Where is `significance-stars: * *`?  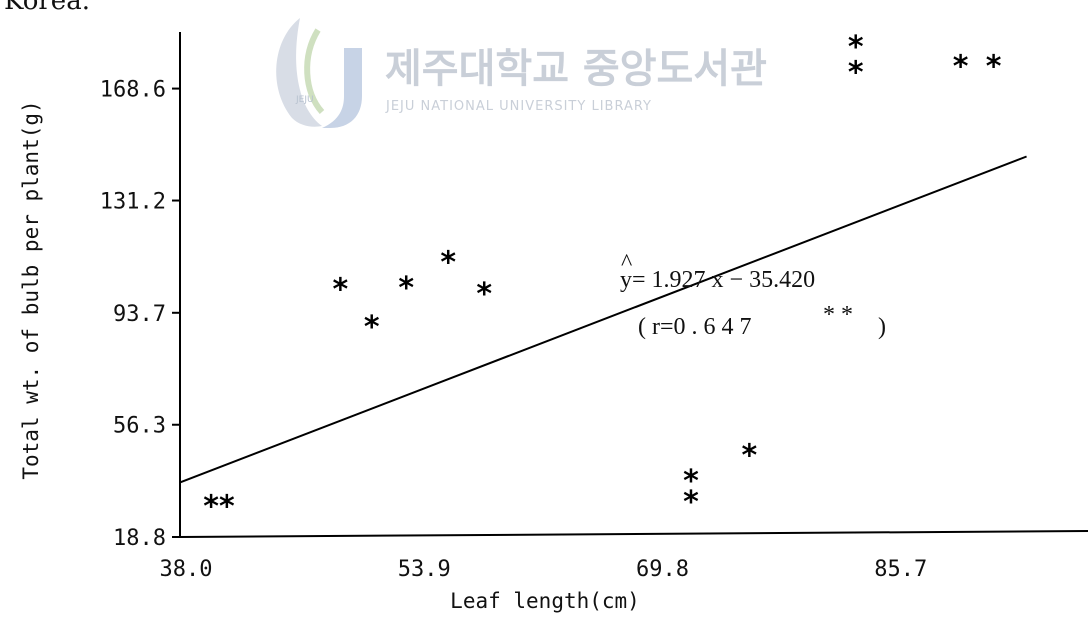
significance-stars: * * is located at coordinates (838, 315).